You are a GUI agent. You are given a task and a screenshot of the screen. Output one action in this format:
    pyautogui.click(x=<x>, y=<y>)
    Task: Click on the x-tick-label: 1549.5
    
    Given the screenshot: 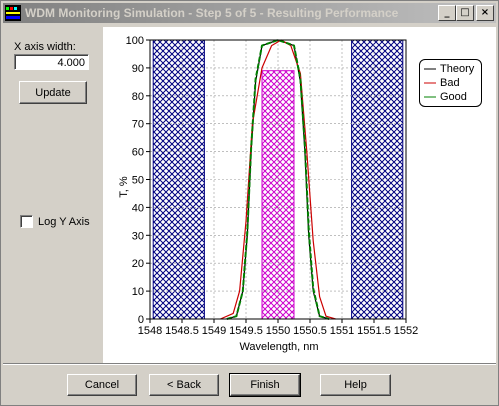 What is the action you would take?
    pyautogui.click(x=246, y=331)
    